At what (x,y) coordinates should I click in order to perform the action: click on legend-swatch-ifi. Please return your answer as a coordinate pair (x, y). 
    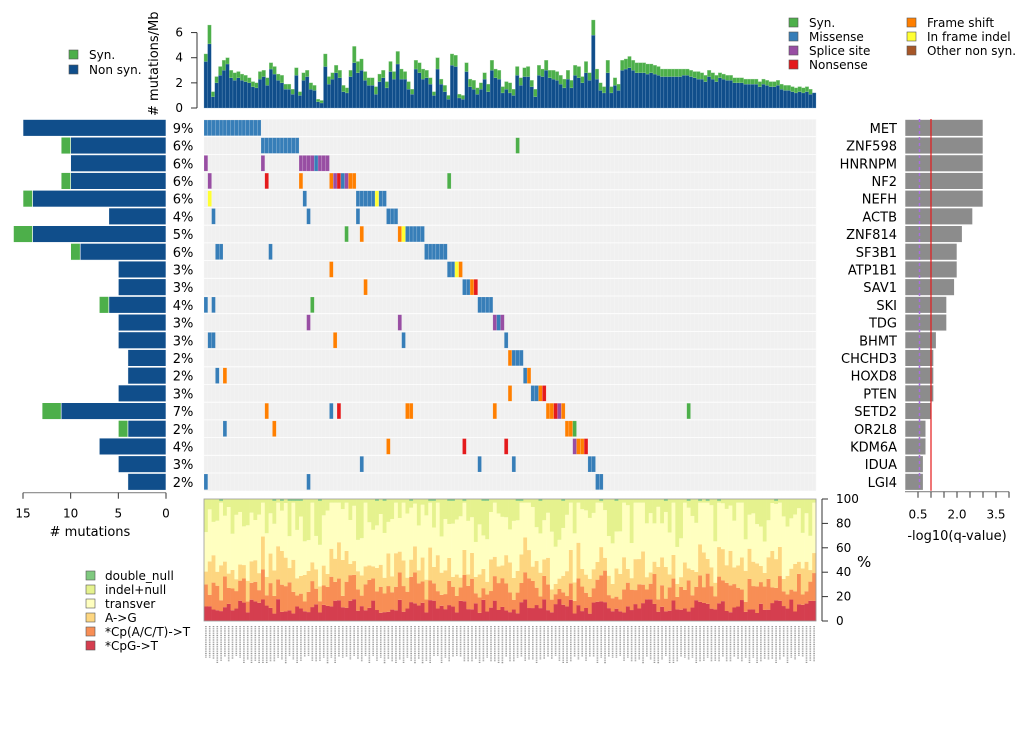
    Looking at the image, I should click on (911, 36).